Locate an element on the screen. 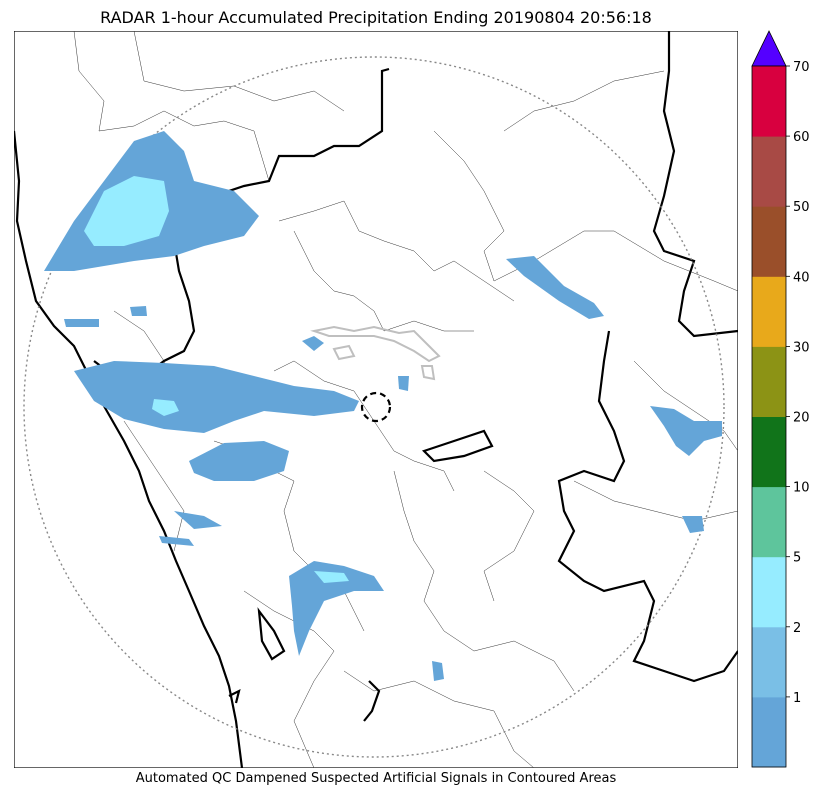 The height and width of the screenshot is (797, 825). colorbar-tick-label: 10 is located at coordinates (801, 488).